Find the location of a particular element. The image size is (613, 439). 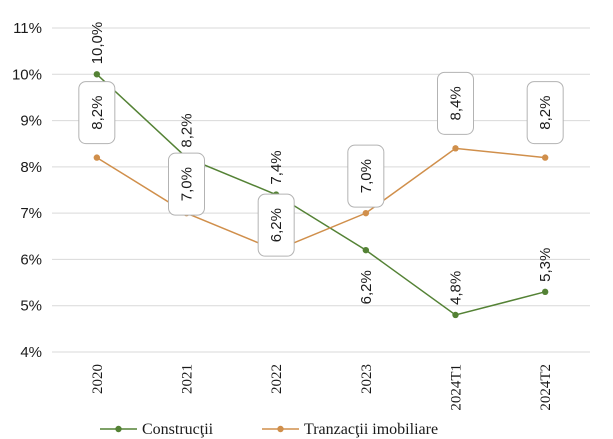

y-tick-label: 11% is located at coordinates (27, 28).